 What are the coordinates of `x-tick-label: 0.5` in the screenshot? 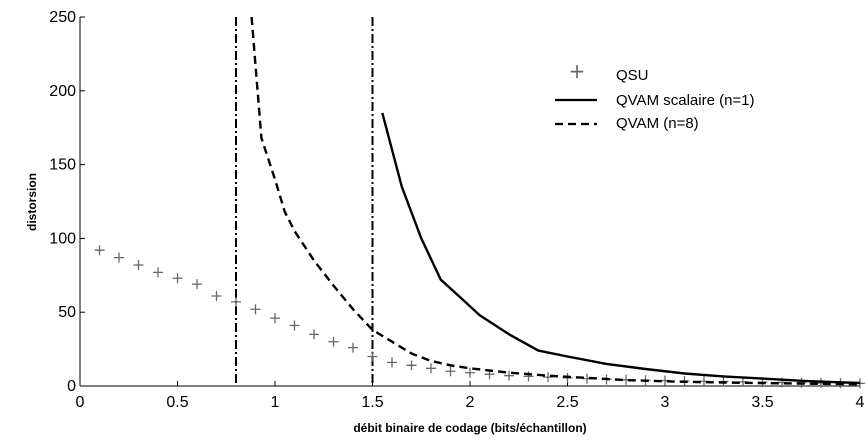 It's located at (177, 402).